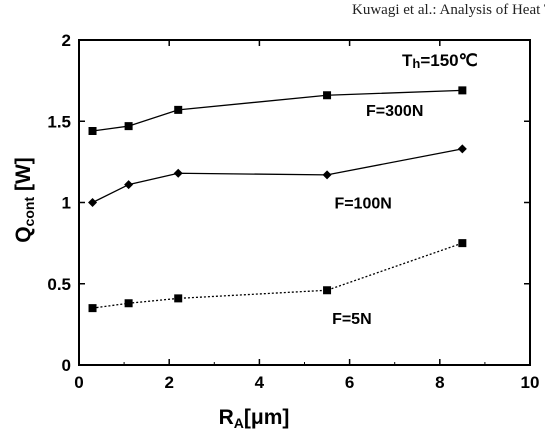 The height and width of the screenshot is (432, 545). Describe the element at coordinates (448, 10) in the screenshot. I see `citation-header: Kuwagi et al.: Analysis of Heat T` at that location.